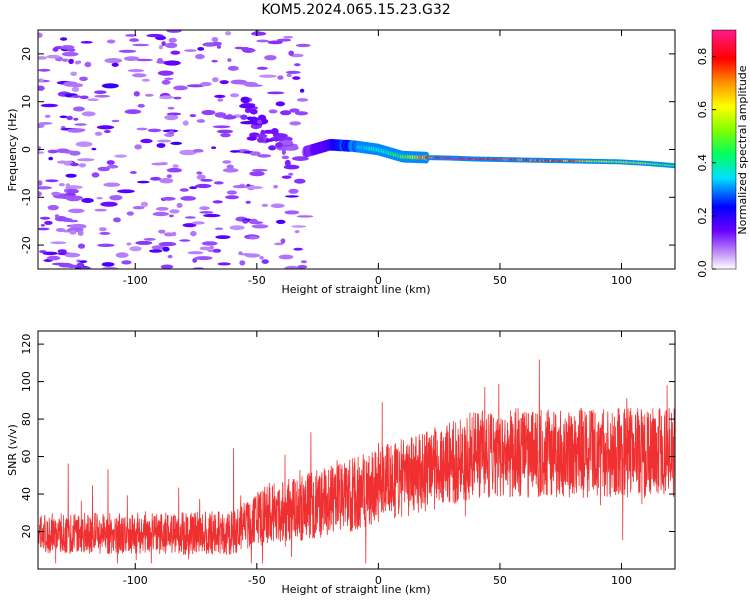  I want to click on colorbar-tick-label: 0.2, so click(702, 216).